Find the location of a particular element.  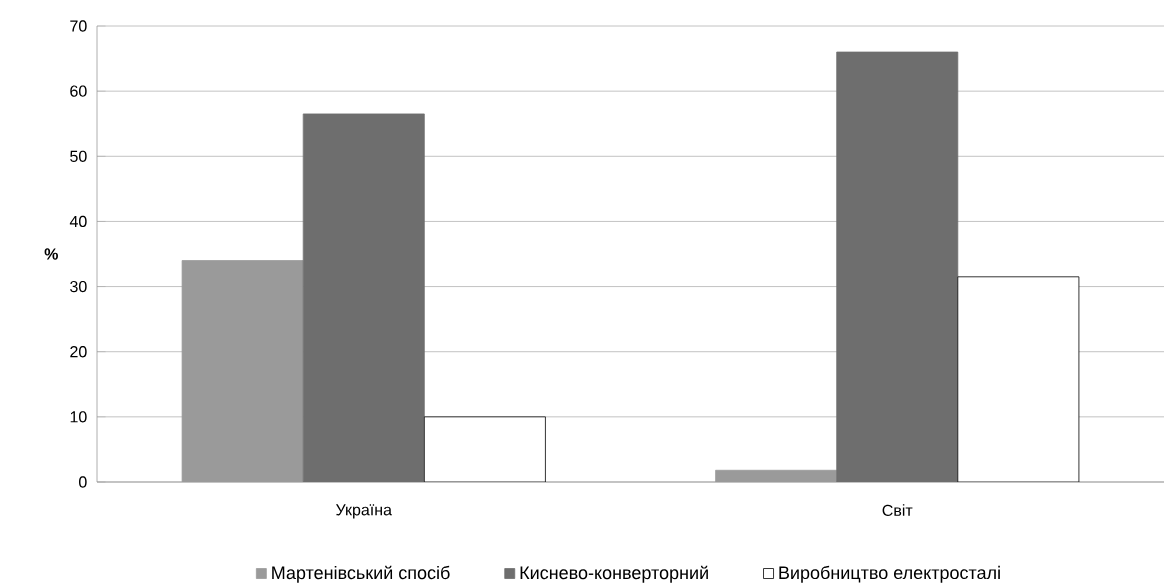

y-axis-title: % is located at coordinates (51, 254).